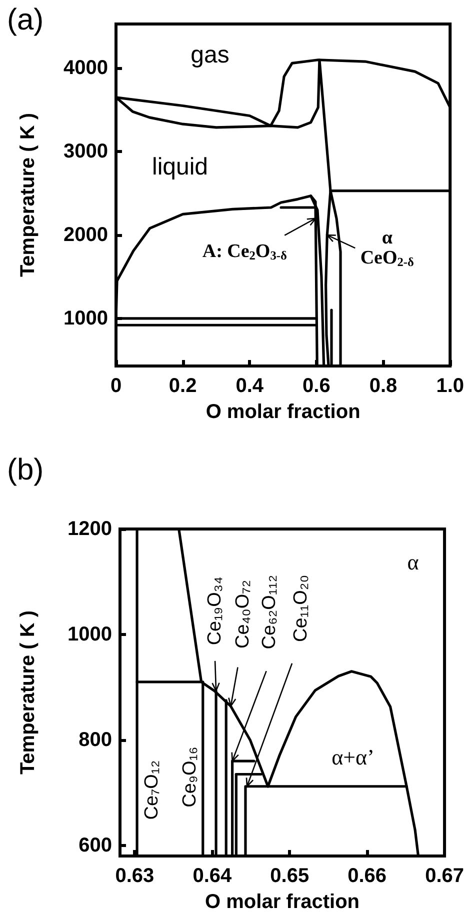 The image size is (467, 917). What do you see at coordinates (290, 876) in the screenshot?
I see `x-tick-label: 0.65` at bounding box center [290, 876].